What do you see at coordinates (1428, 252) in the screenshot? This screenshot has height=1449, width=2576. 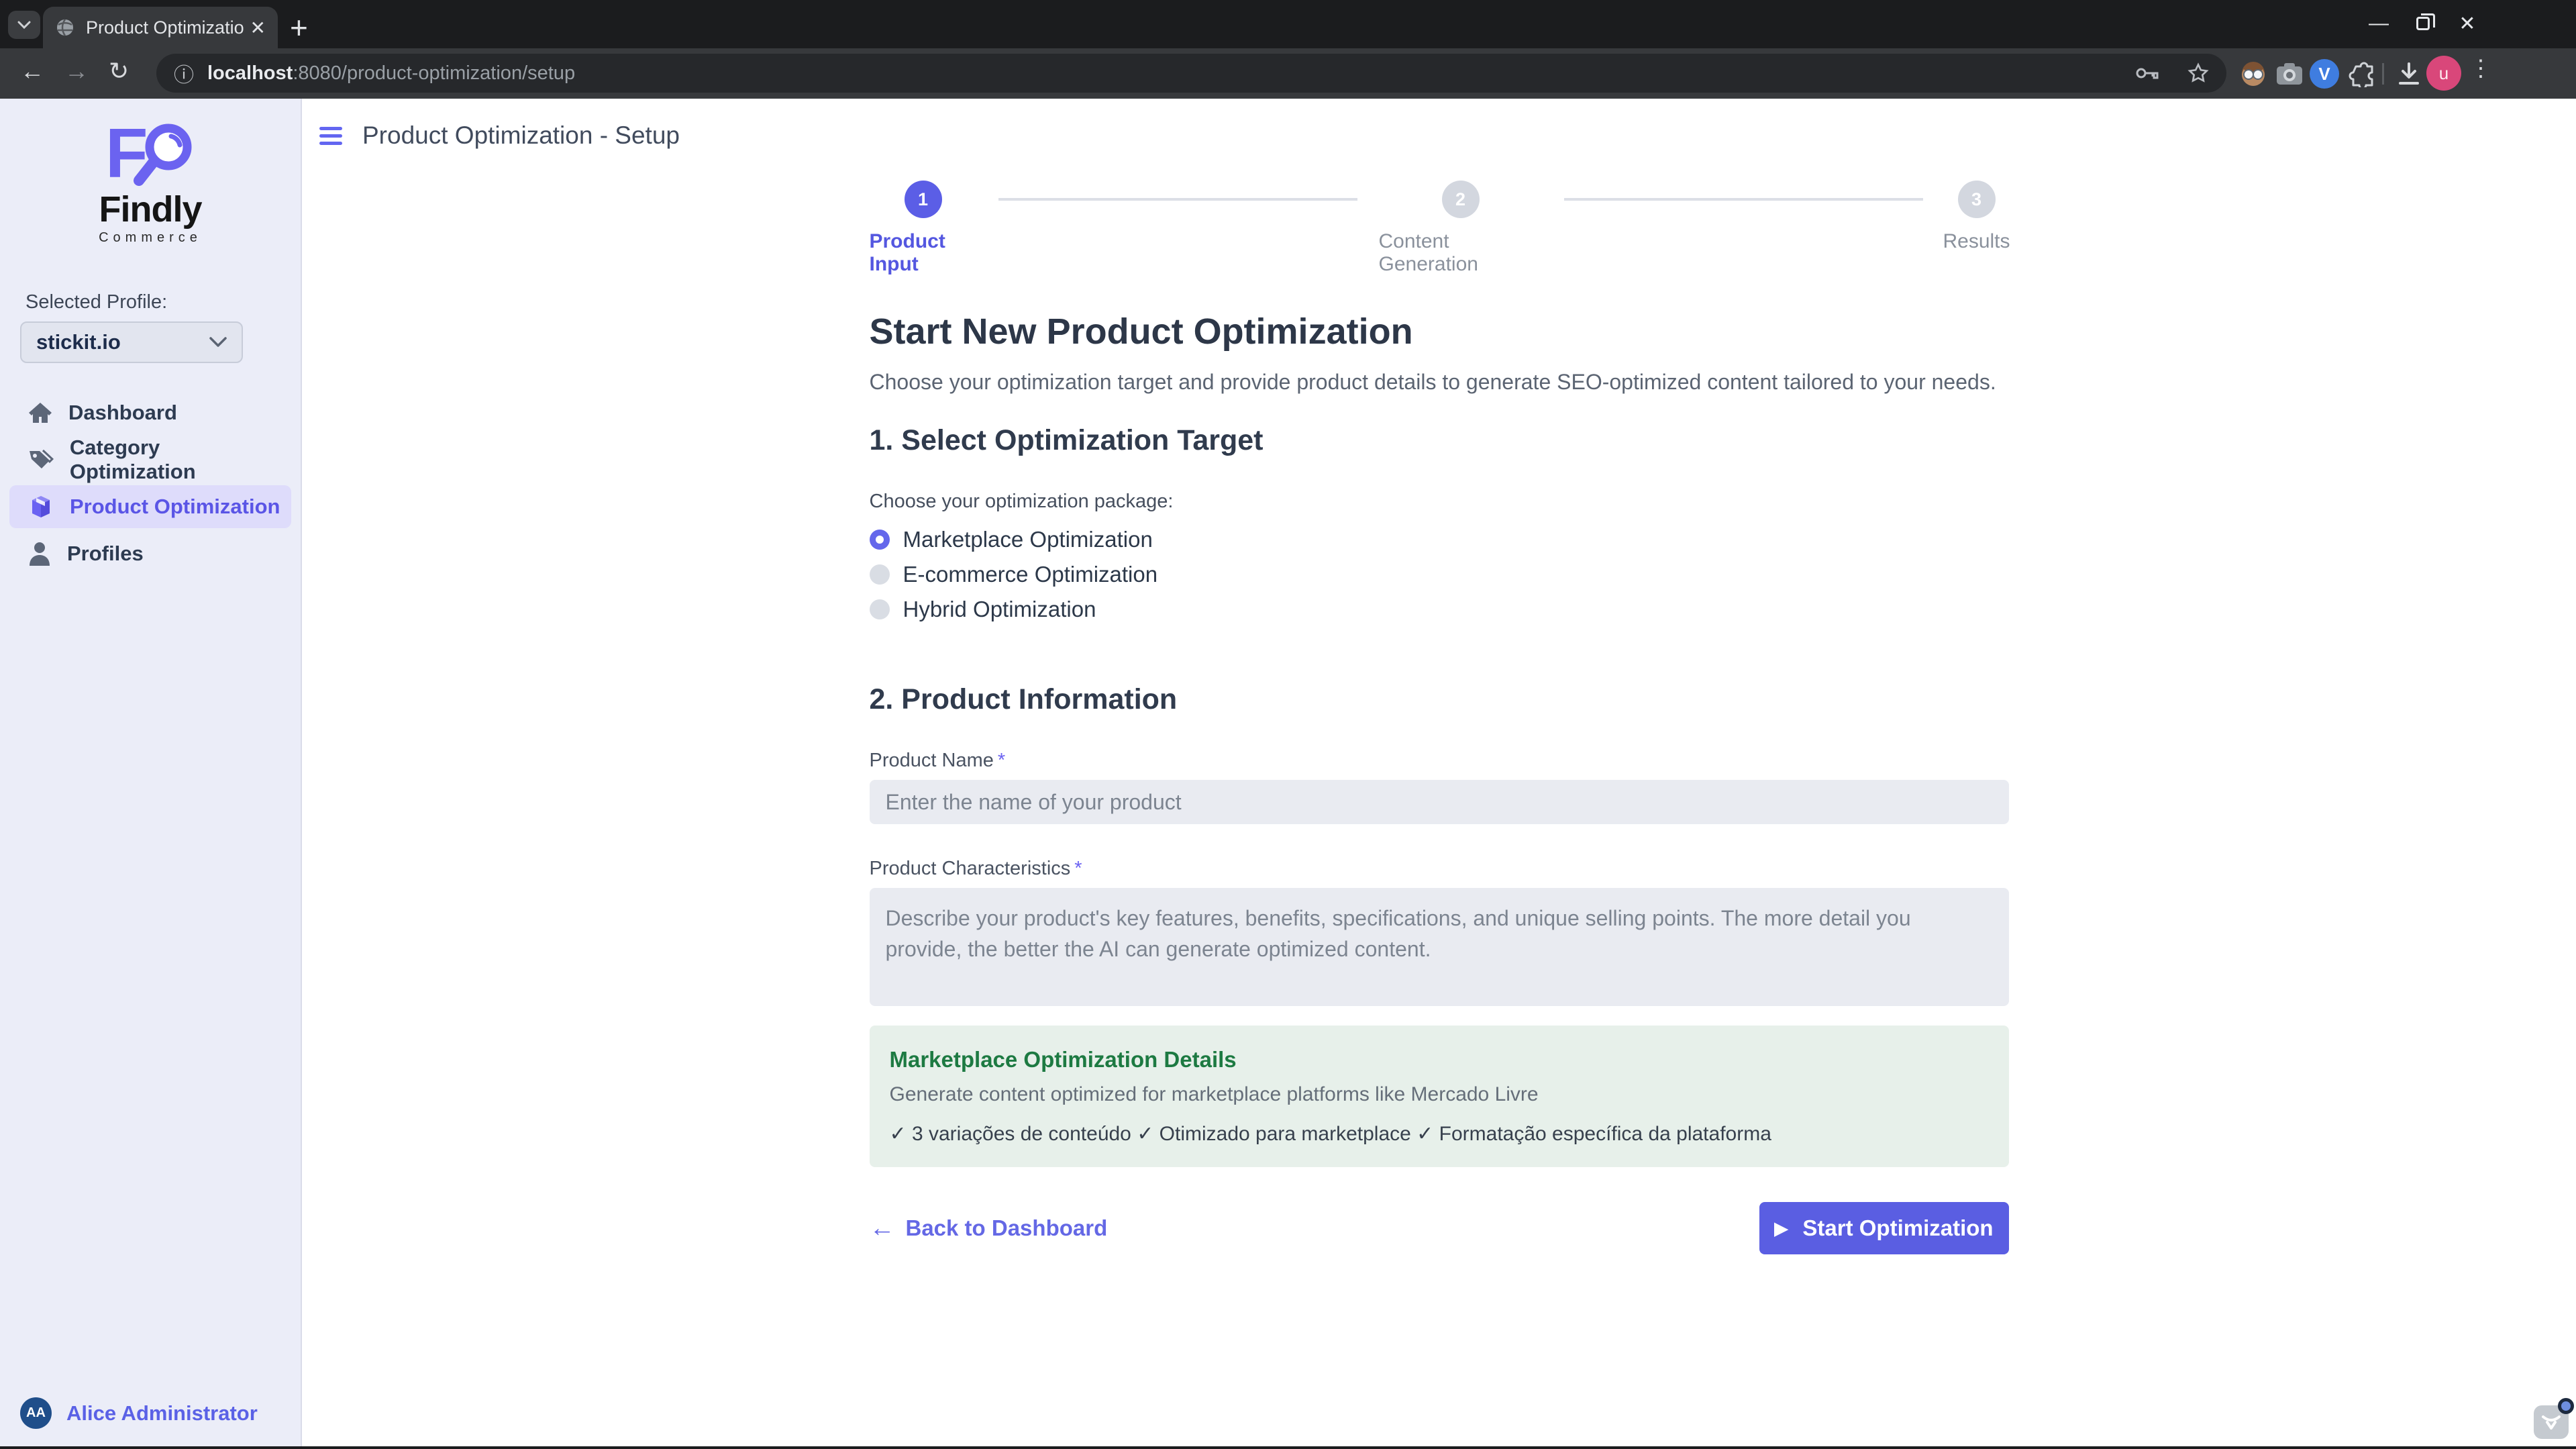 I see `step-label: Content Generation` at bounding box center [1428, 252].